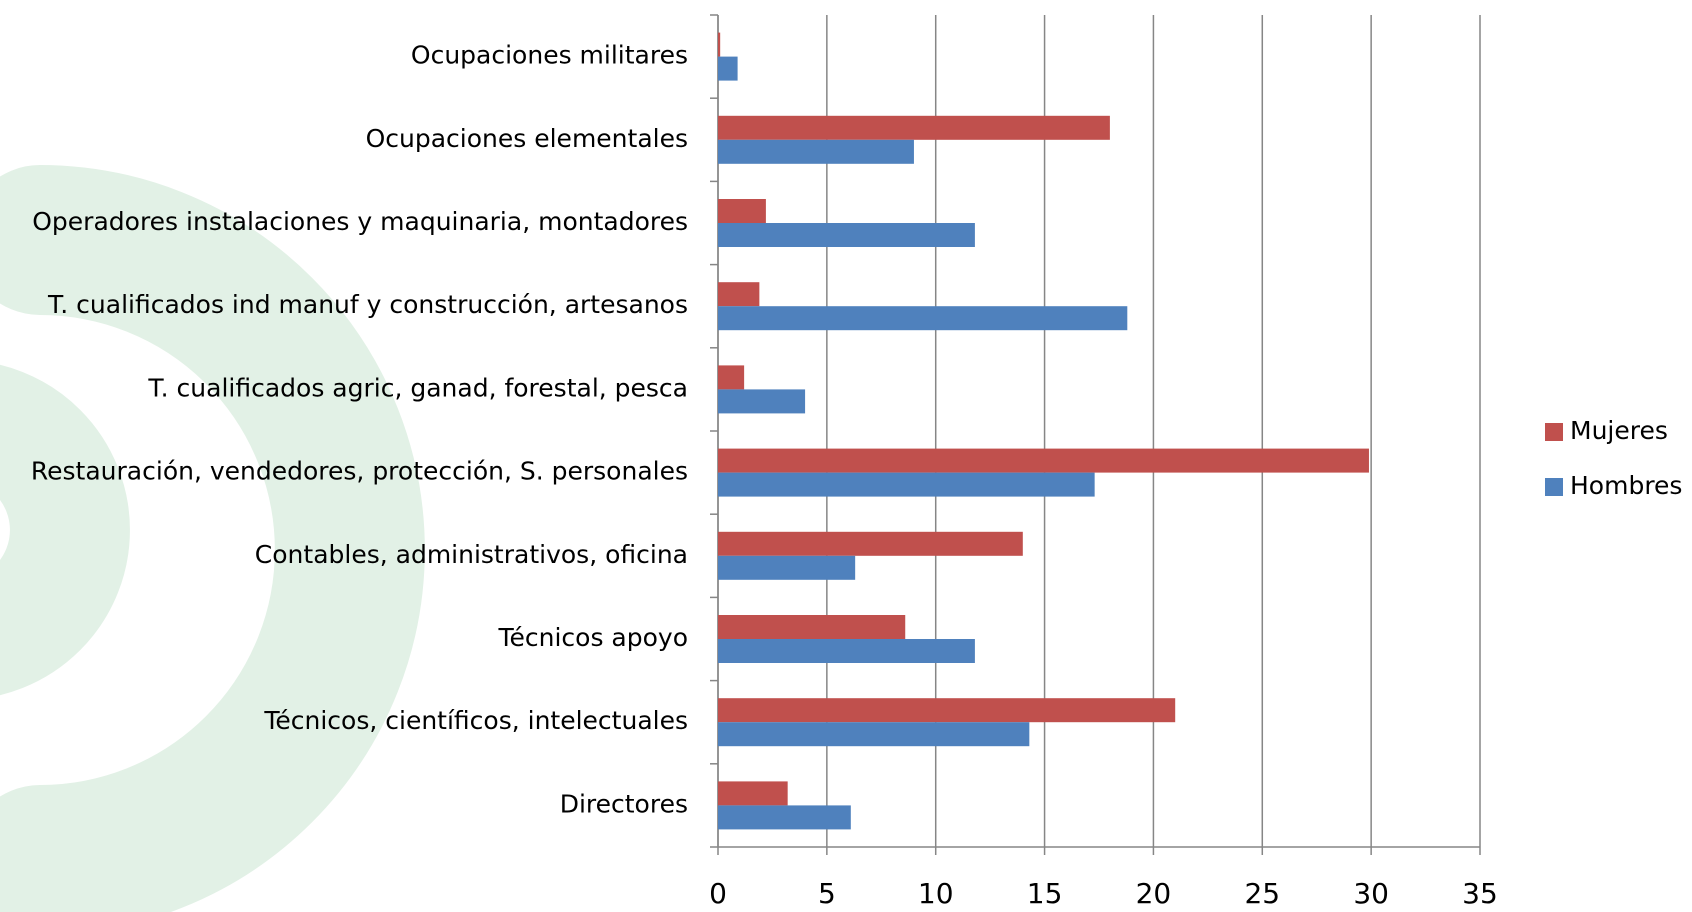 The image size is (1692, 912). I want to click on y-tick-label: Directores, so click(624, 803).